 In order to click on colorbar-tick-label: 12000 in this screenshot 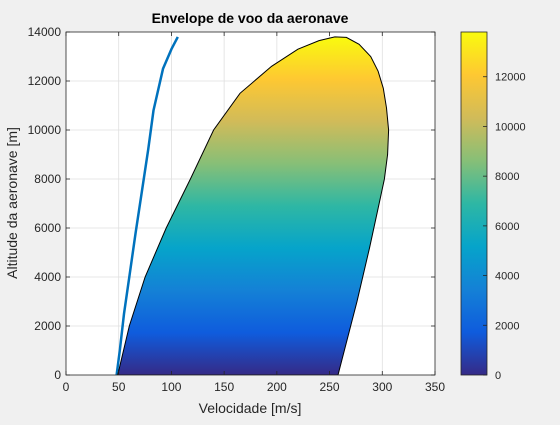, I will do `click(510, 78)`.